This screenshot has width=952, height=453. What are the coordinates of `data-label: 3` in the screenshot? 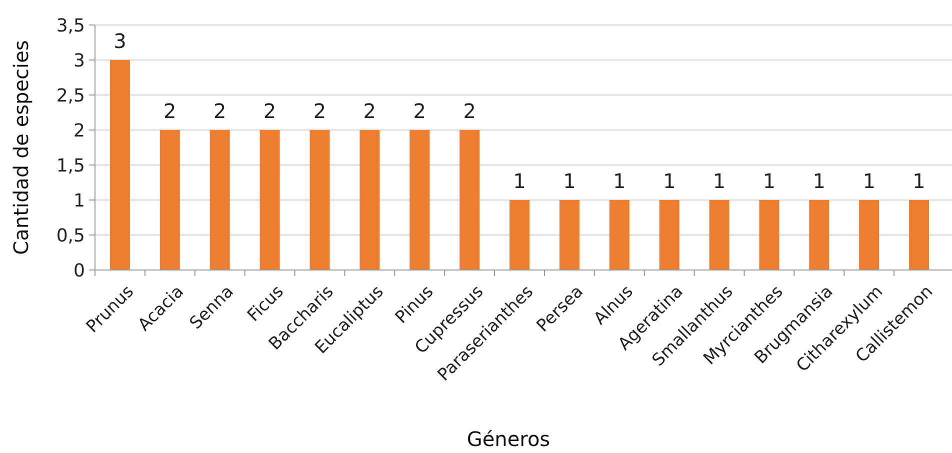 It's located at (120, 41).